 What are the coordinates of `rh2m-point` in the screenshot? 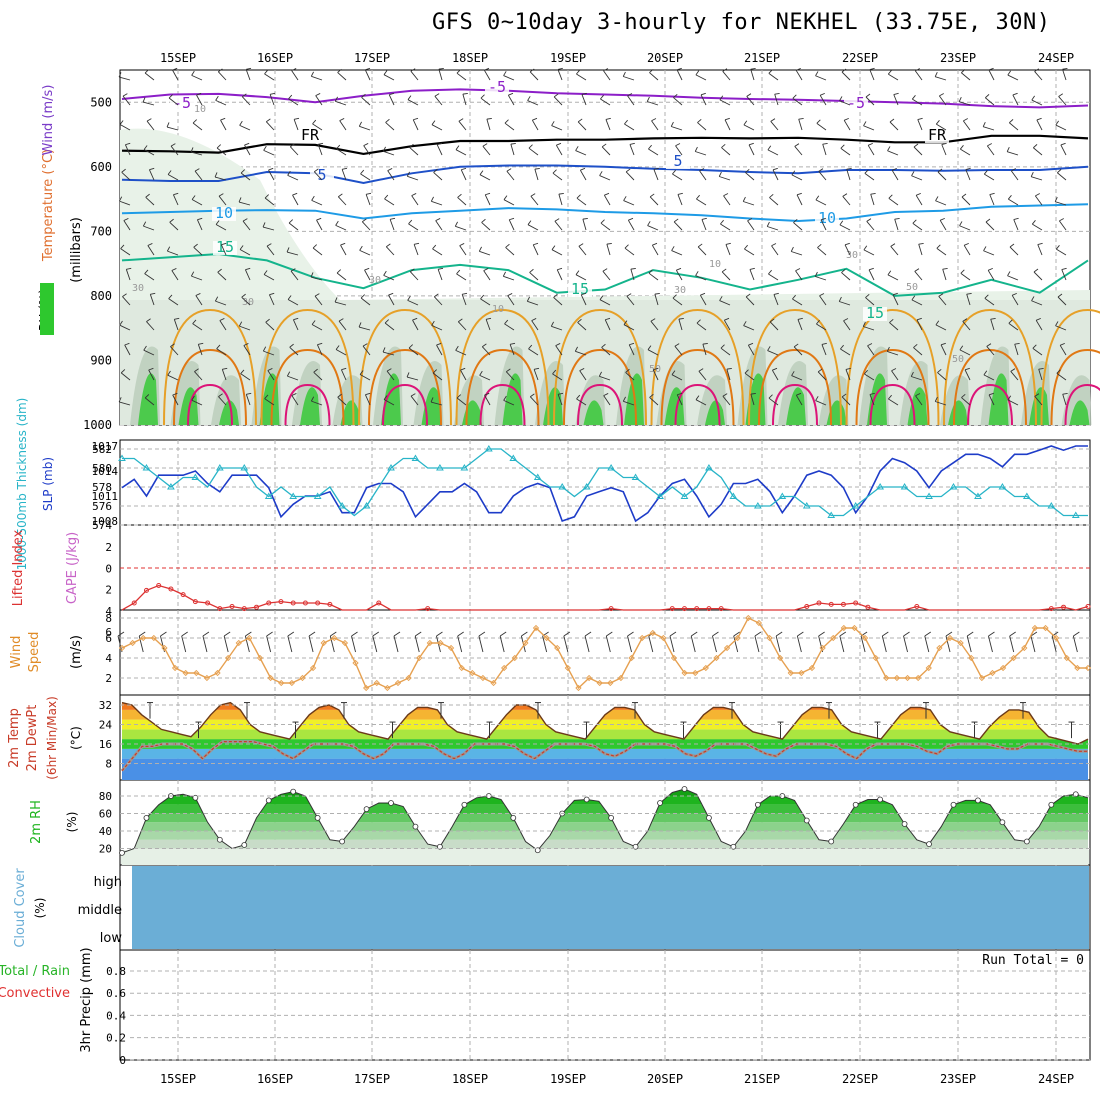 It's located at (929, 844).